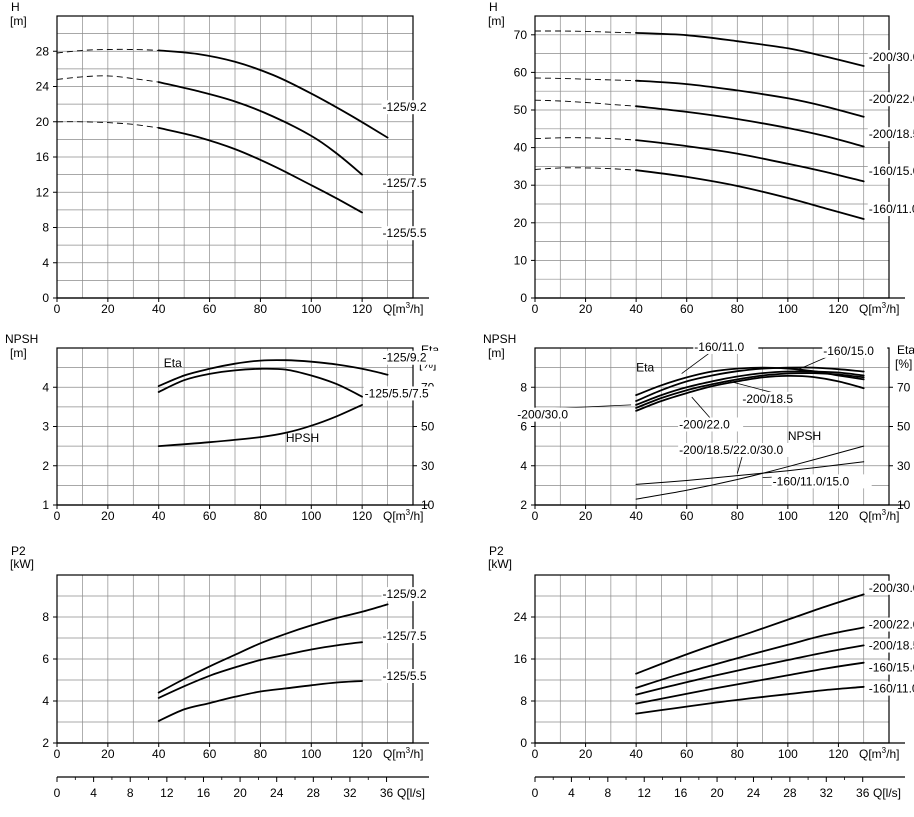  I want to click on x-tick-label: 0, so click(535, 516).